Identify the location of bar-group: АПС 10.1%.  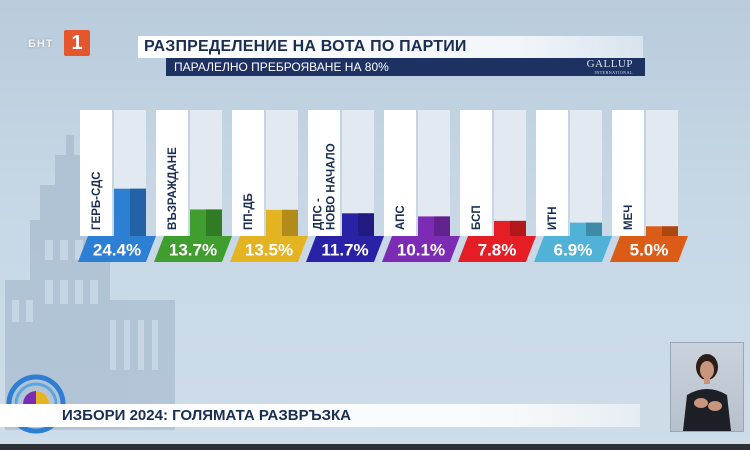
(421, 186).